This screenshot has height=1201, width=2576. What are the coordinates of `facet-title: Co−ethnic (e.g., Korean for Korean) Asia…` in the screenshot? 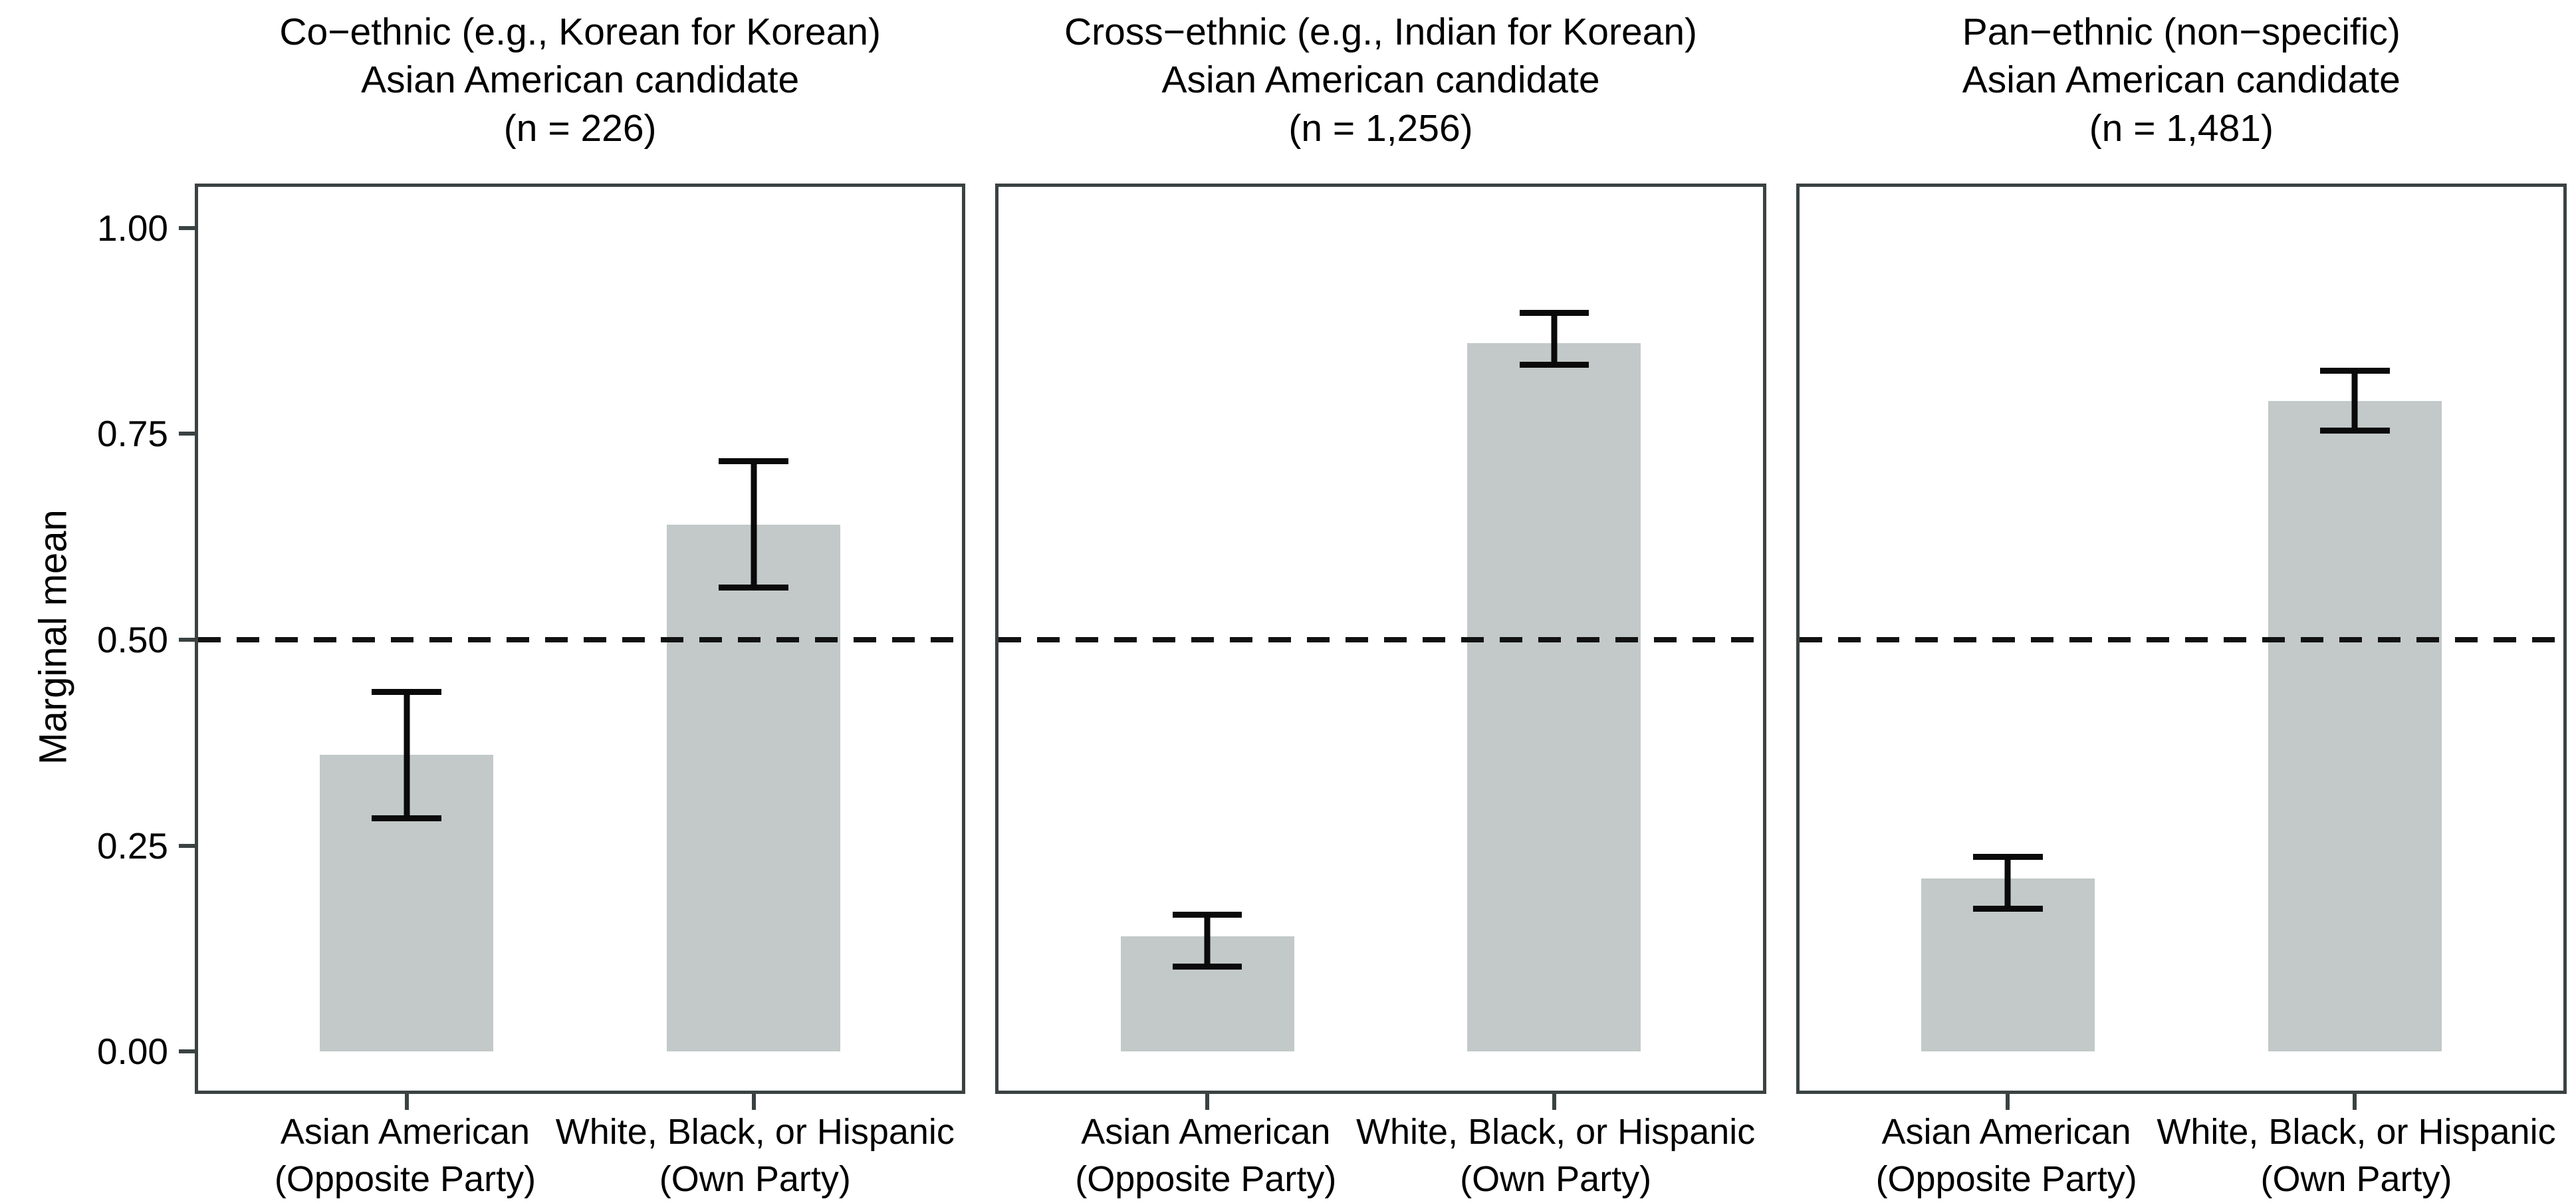 It's located at (580, 92).